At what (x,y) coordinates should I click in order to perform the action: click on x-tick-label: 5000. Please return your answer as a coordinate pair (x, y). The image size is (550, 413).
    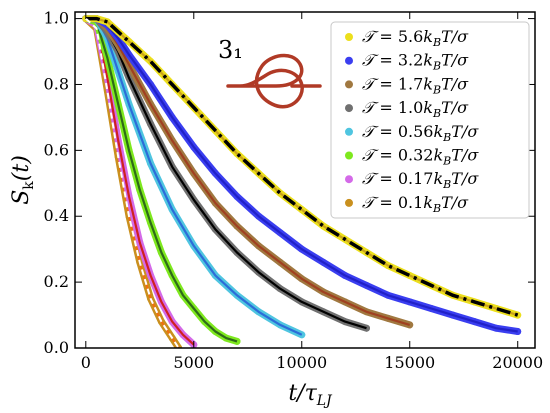
    Looking at the image, I should click on (193, 362).